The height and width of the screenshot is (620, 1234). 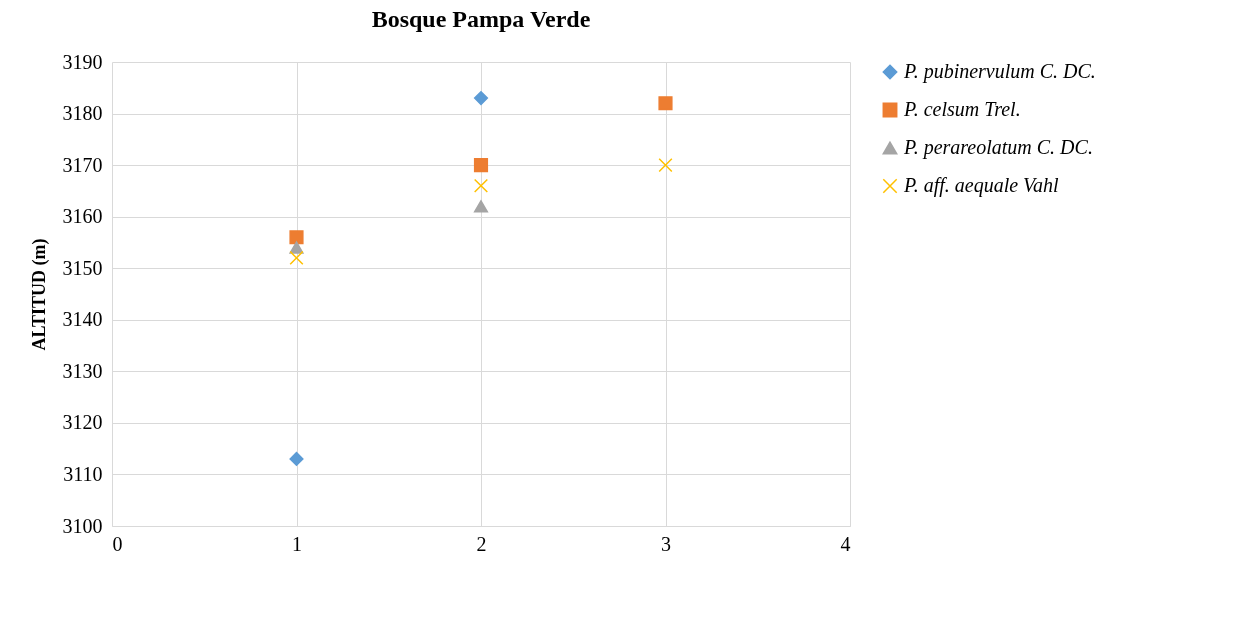 I want to click on y-tick-label: 3150, so click(x=82, y=267).